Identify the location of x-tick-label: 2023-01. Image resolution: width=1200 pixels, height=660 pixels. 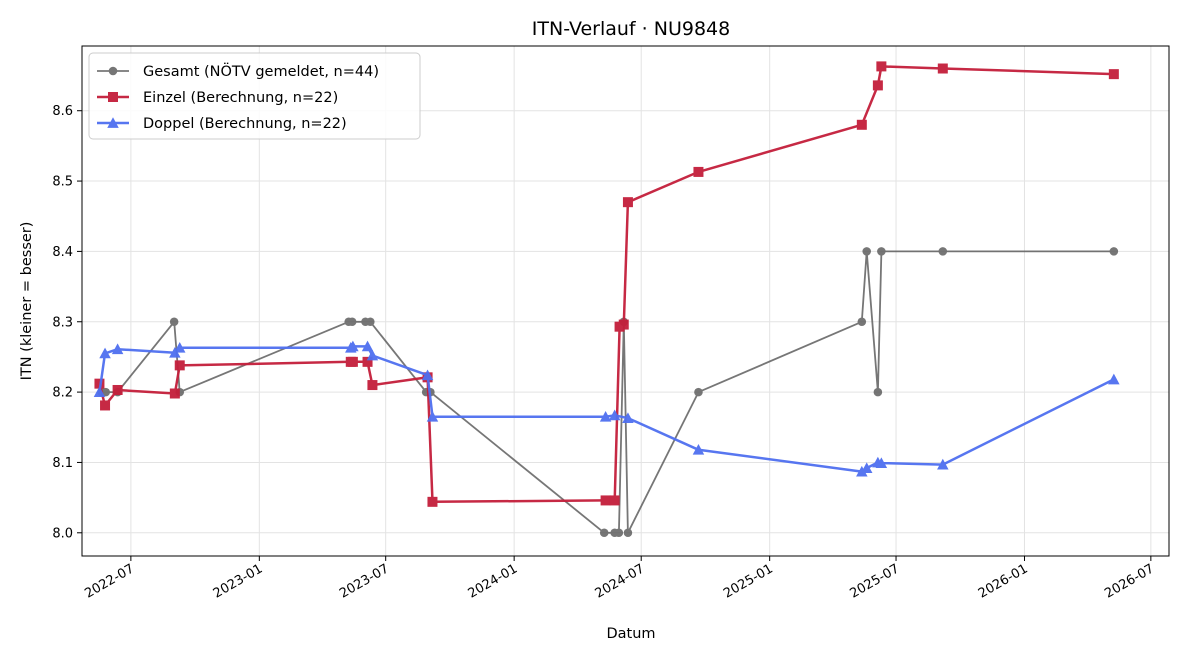
(238, 581).